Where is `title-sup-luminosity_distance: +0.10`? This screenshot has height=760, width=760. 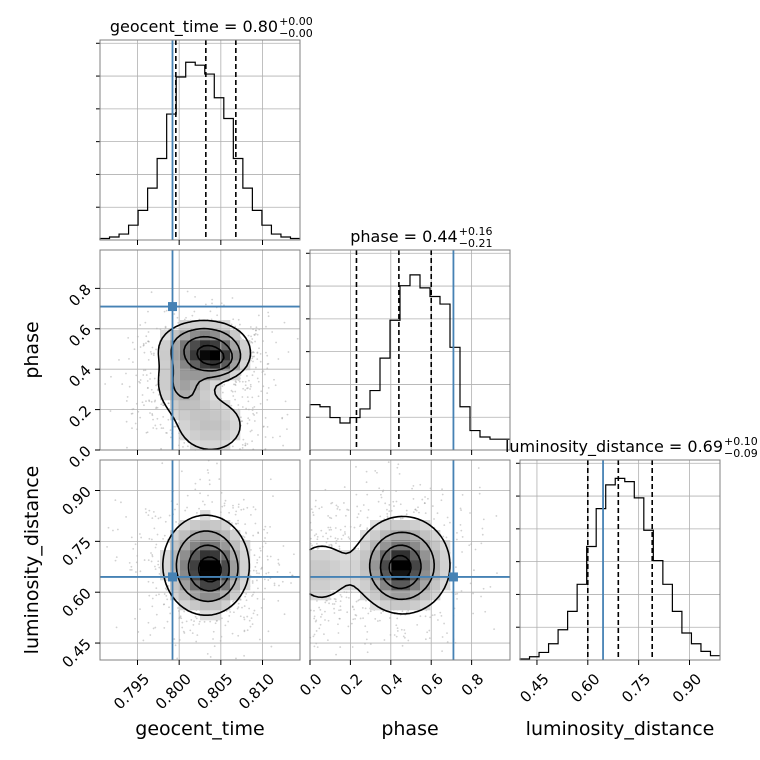 title-sup-luminosity_distance: +0.10 is located at coordinates (741, 441).